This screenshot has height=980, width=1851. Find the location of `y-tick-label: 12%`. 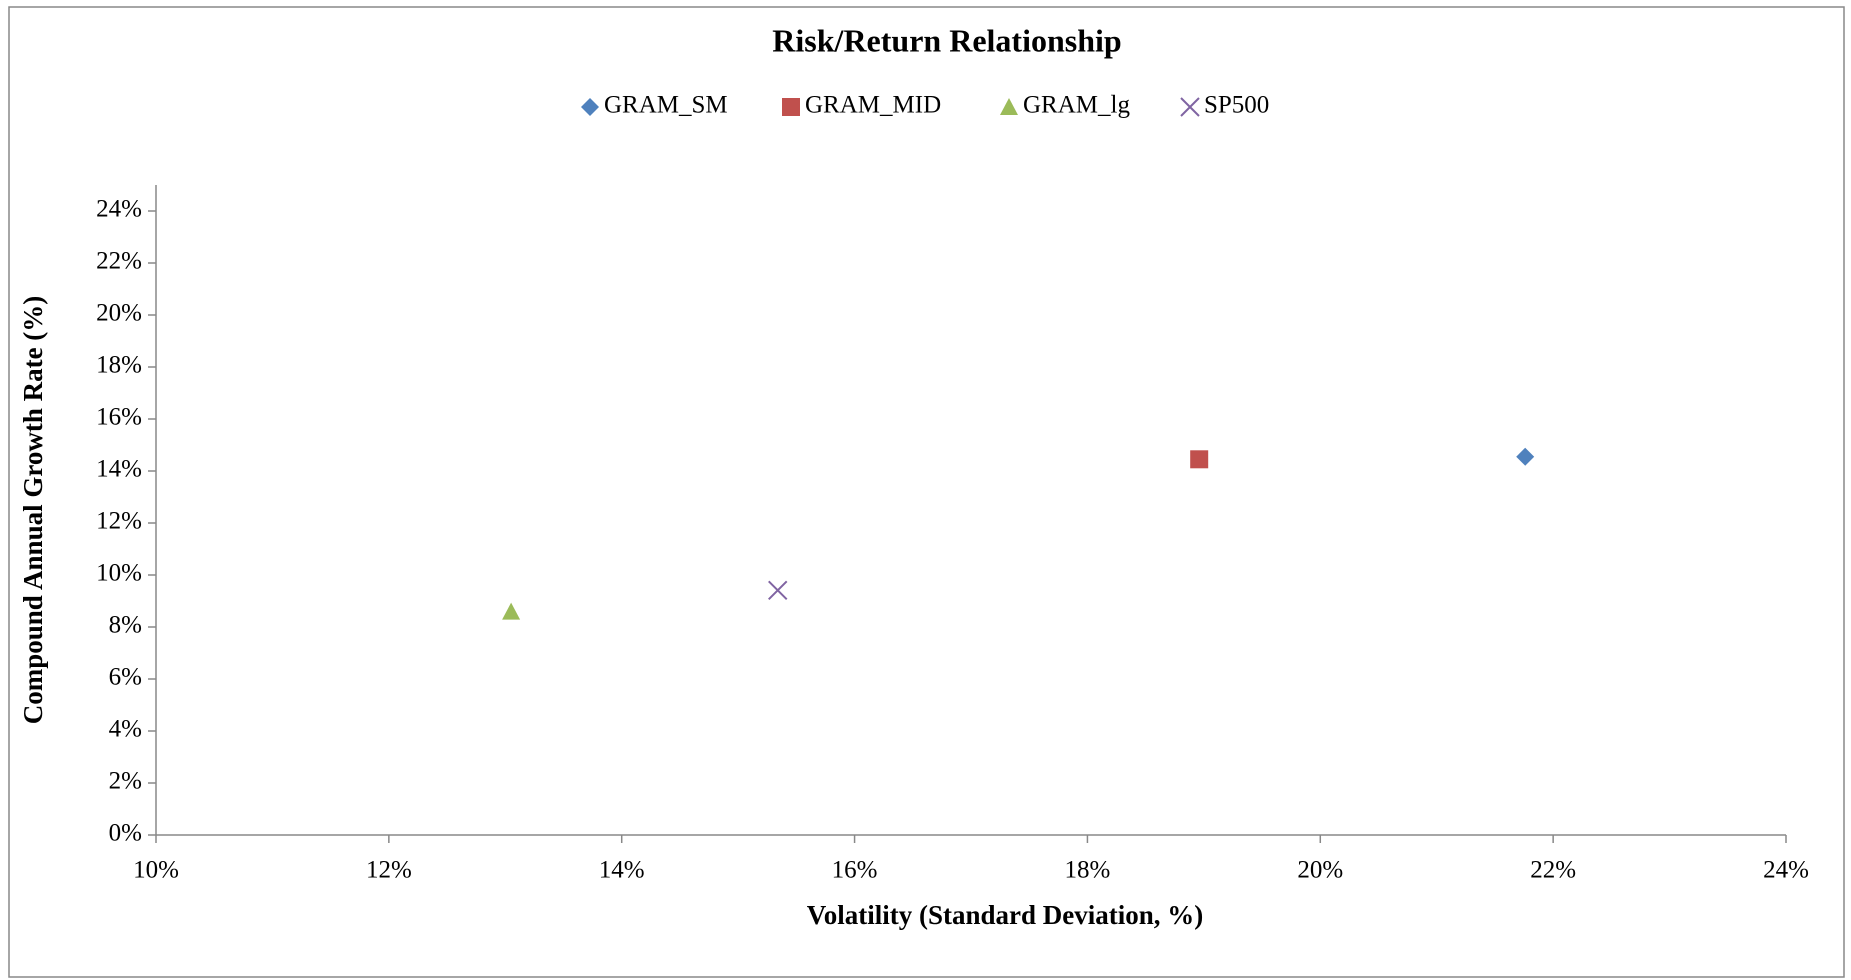

y-tick-label: 12% is located at coordinates (119, 521).